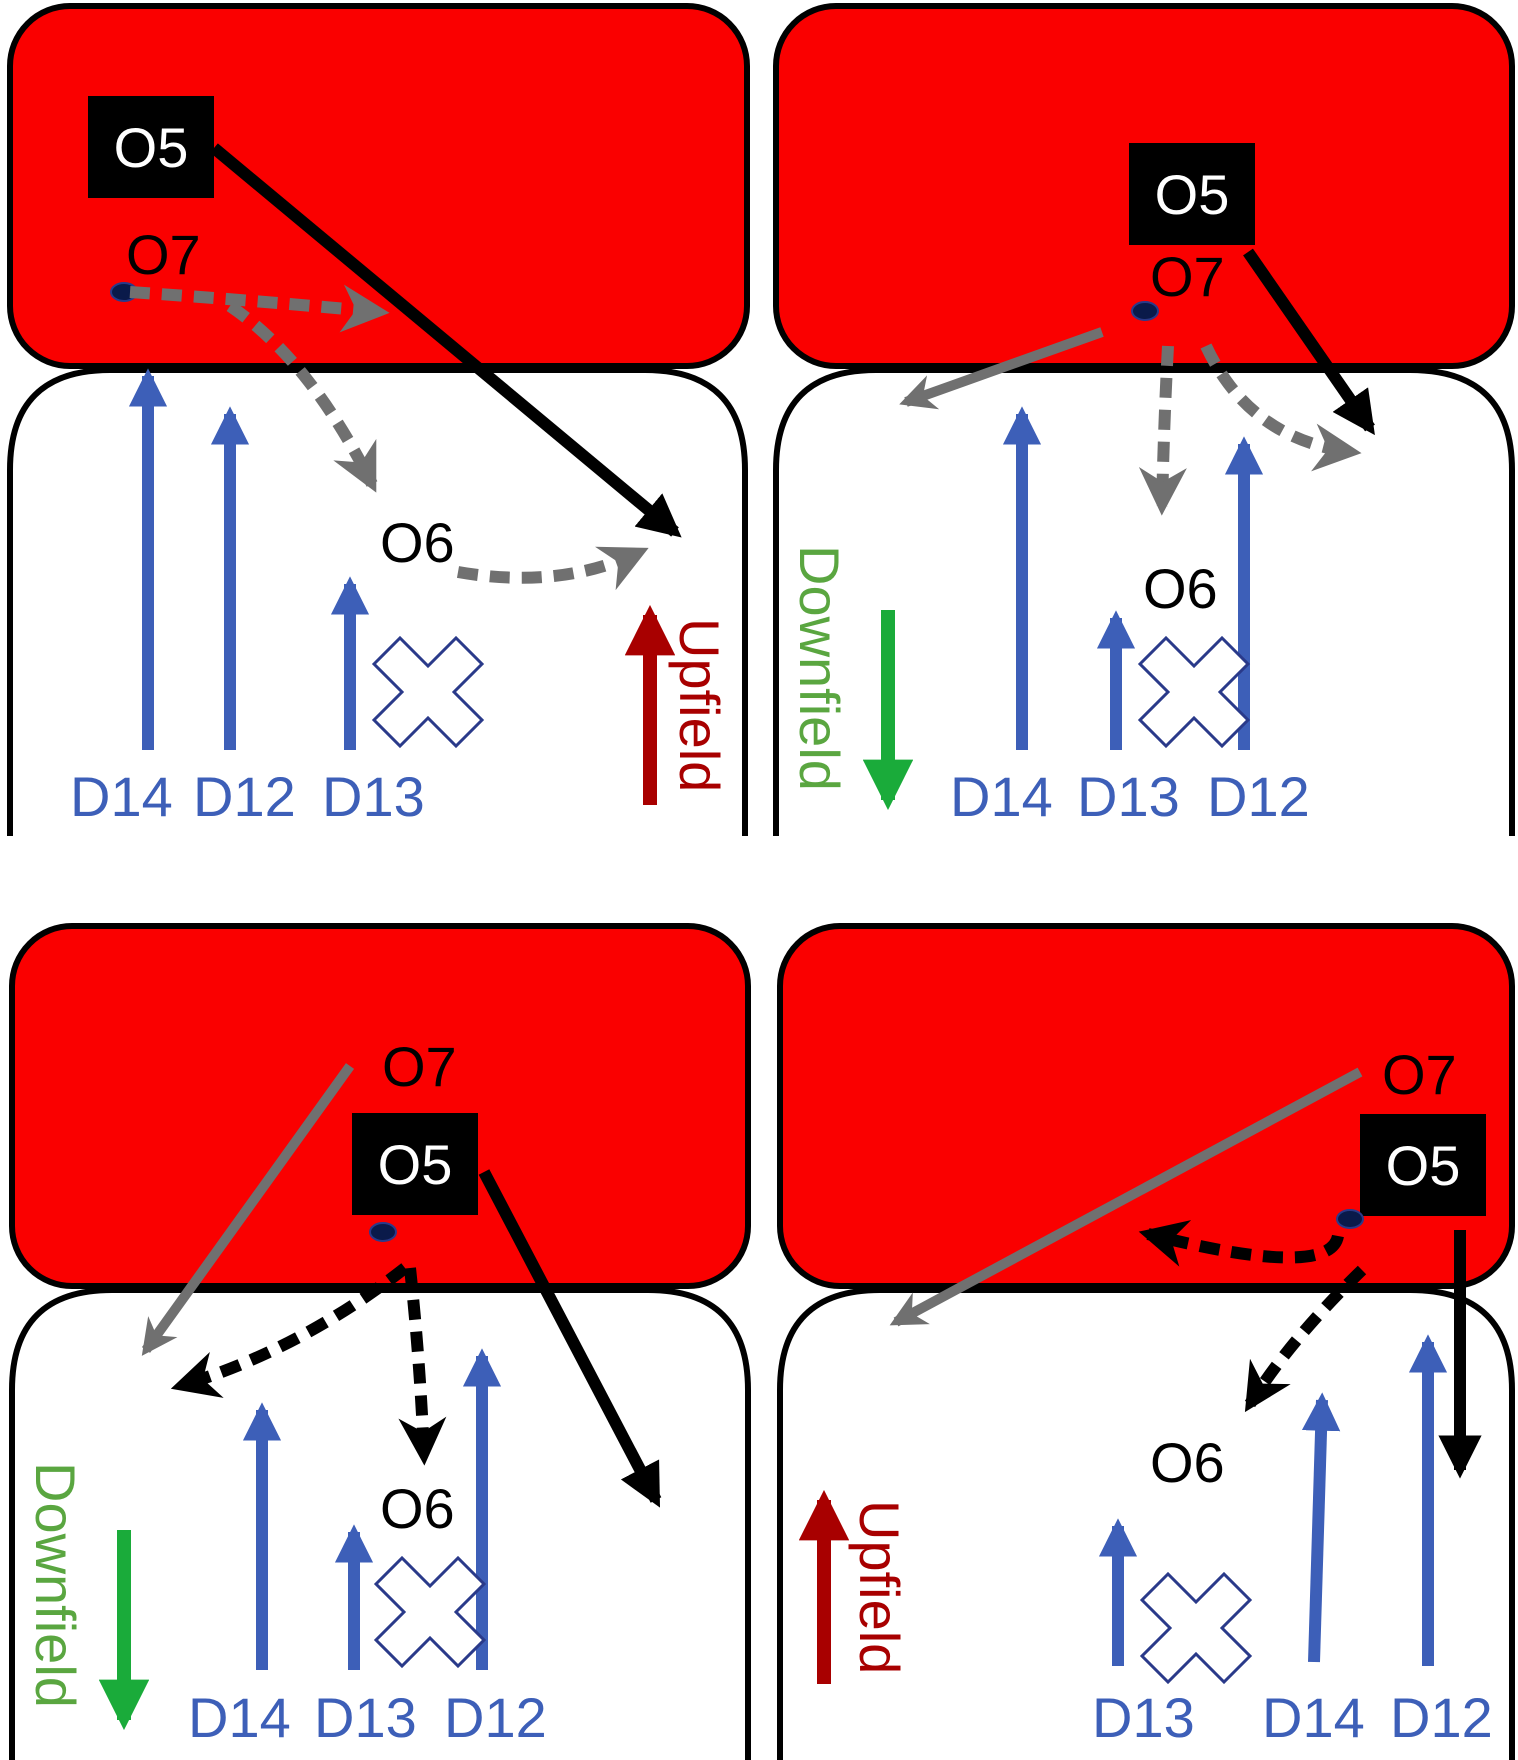 Image resolution: width=1518 pixels, height=1760 pixels. I want to click on o6-dashed-route-arrow, so click(552, 568).